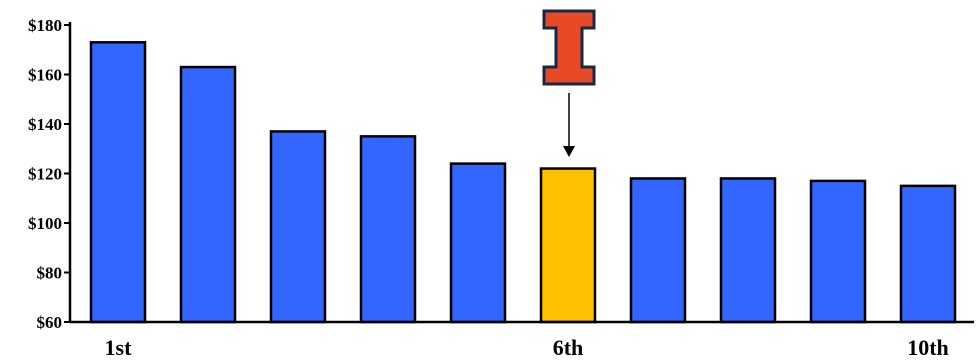 This screenshot has height=362, width=976. Describe the element at coordinates (50, 322) in the screenshot. I see `y-tick-label: $60` at that location.